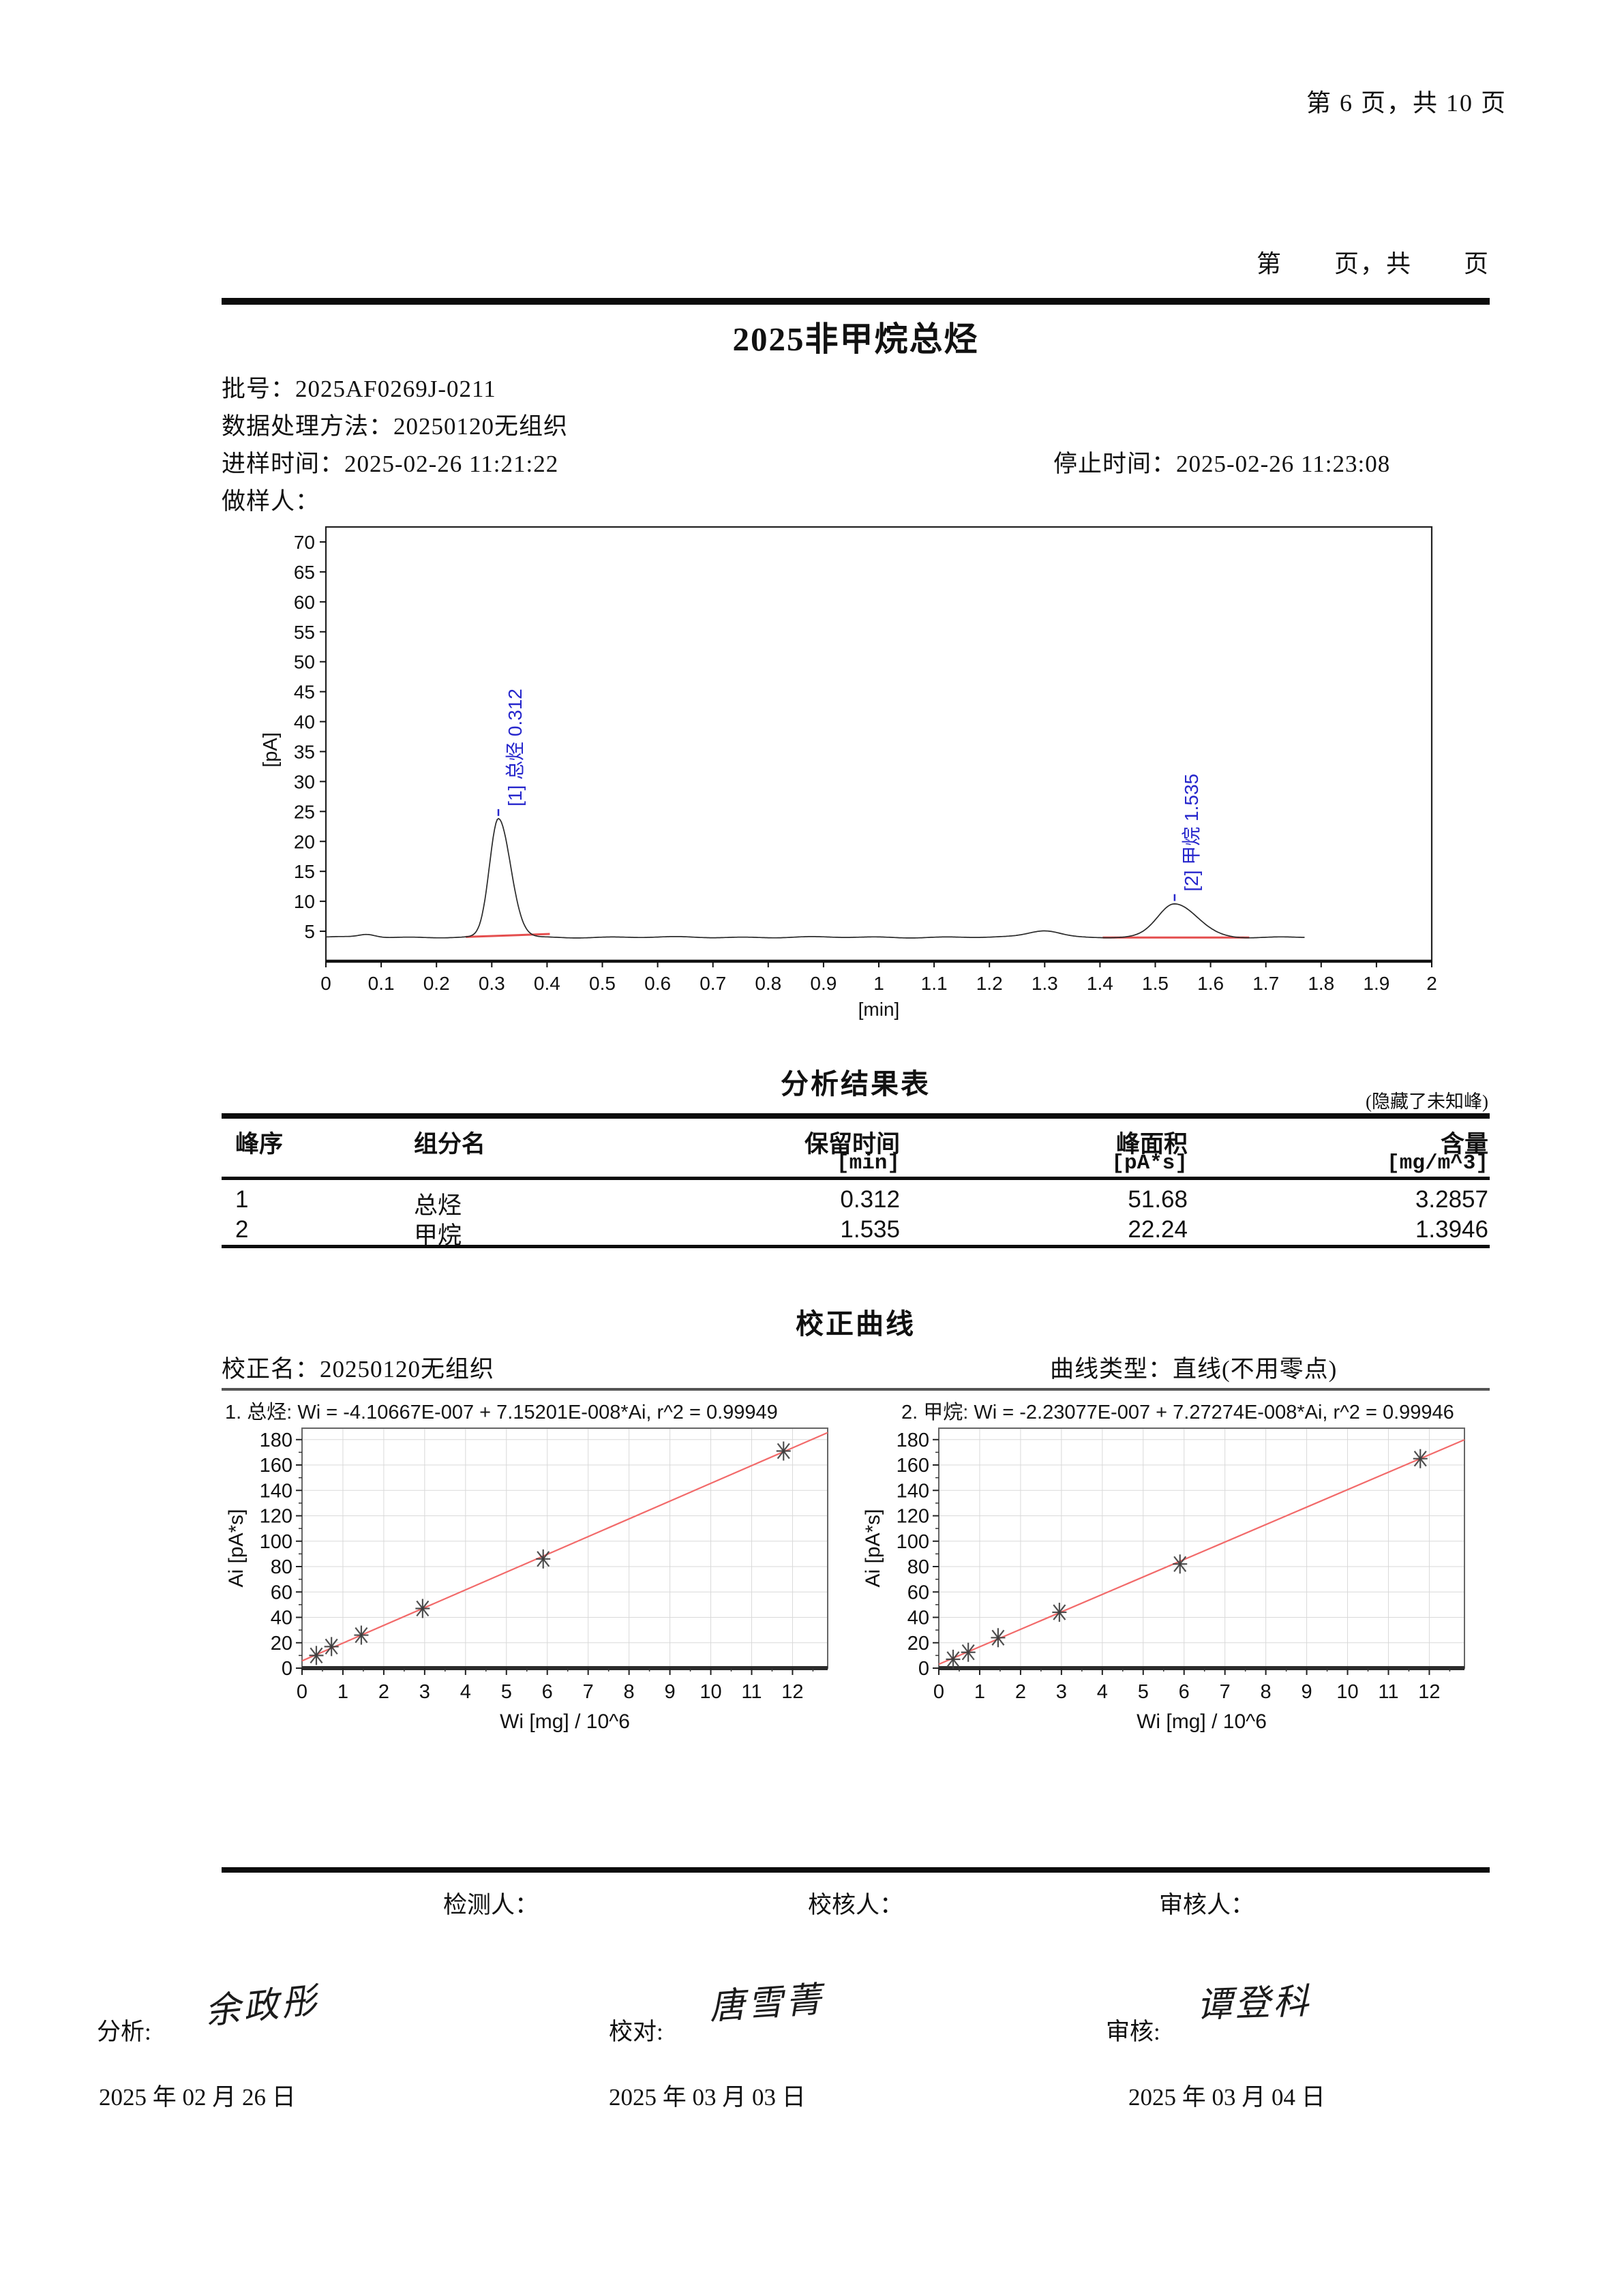 The height and width of the screenshot is (2296, 1624). Describe the element at coordinates (304, 542) in the screenshot. I see `svg-text: 70` at that location.